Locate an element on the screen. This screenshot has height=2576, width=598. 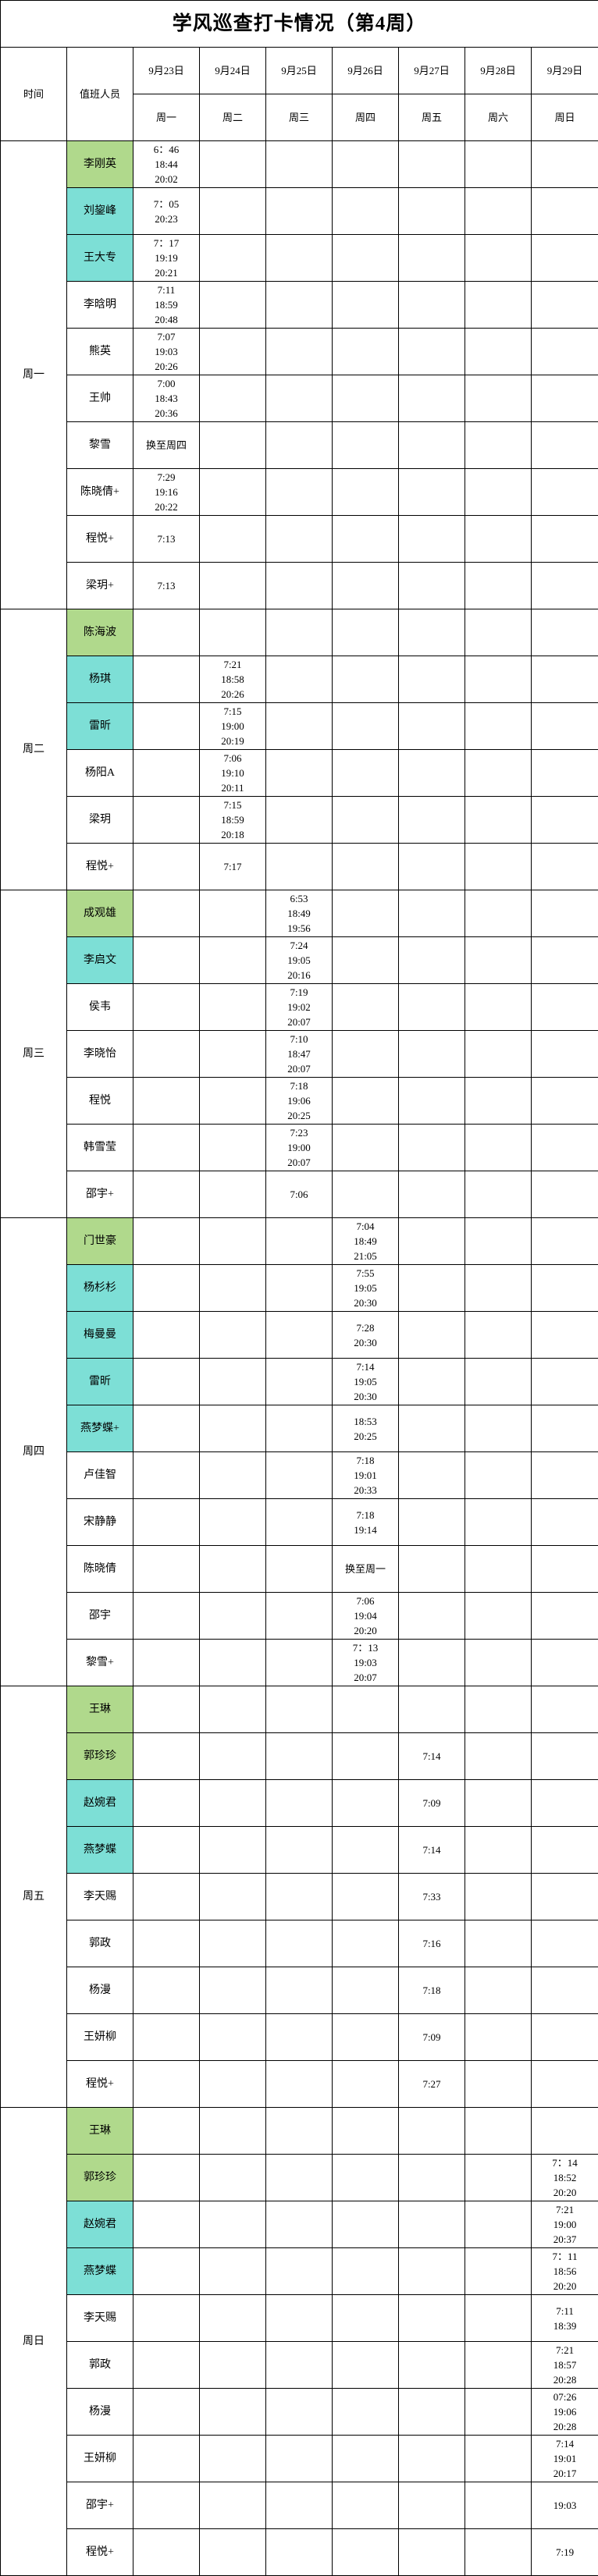
staff-name: 陈晓倩 is located at coordinates (99, 1569).